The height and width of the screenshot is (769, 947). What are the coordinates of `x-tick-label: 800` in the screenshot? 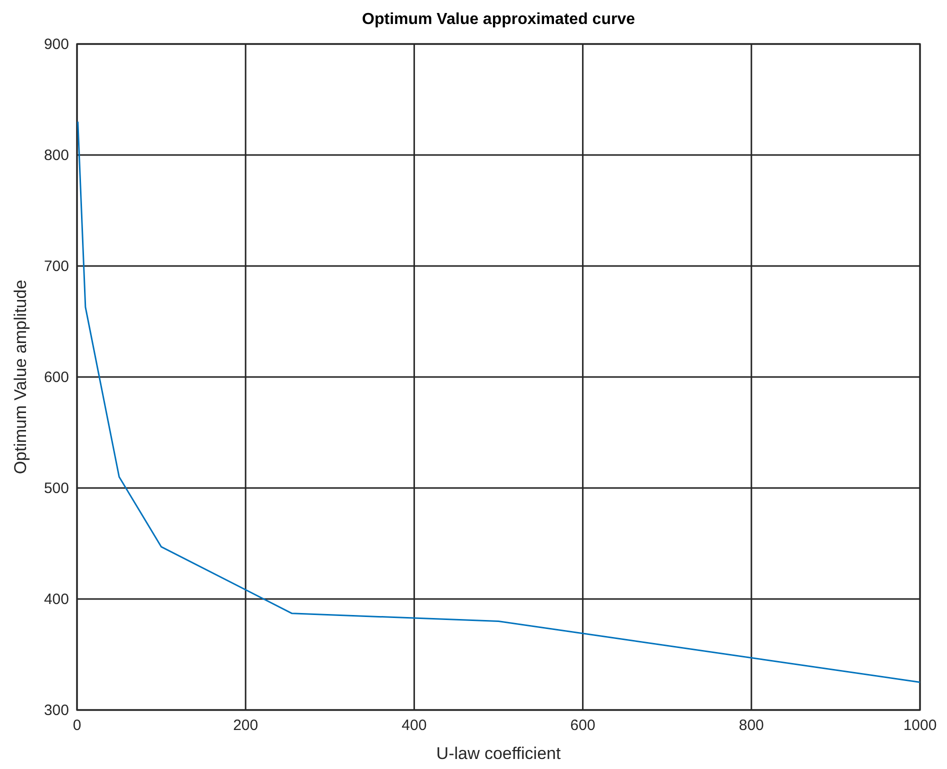 It's located at (751, 725).